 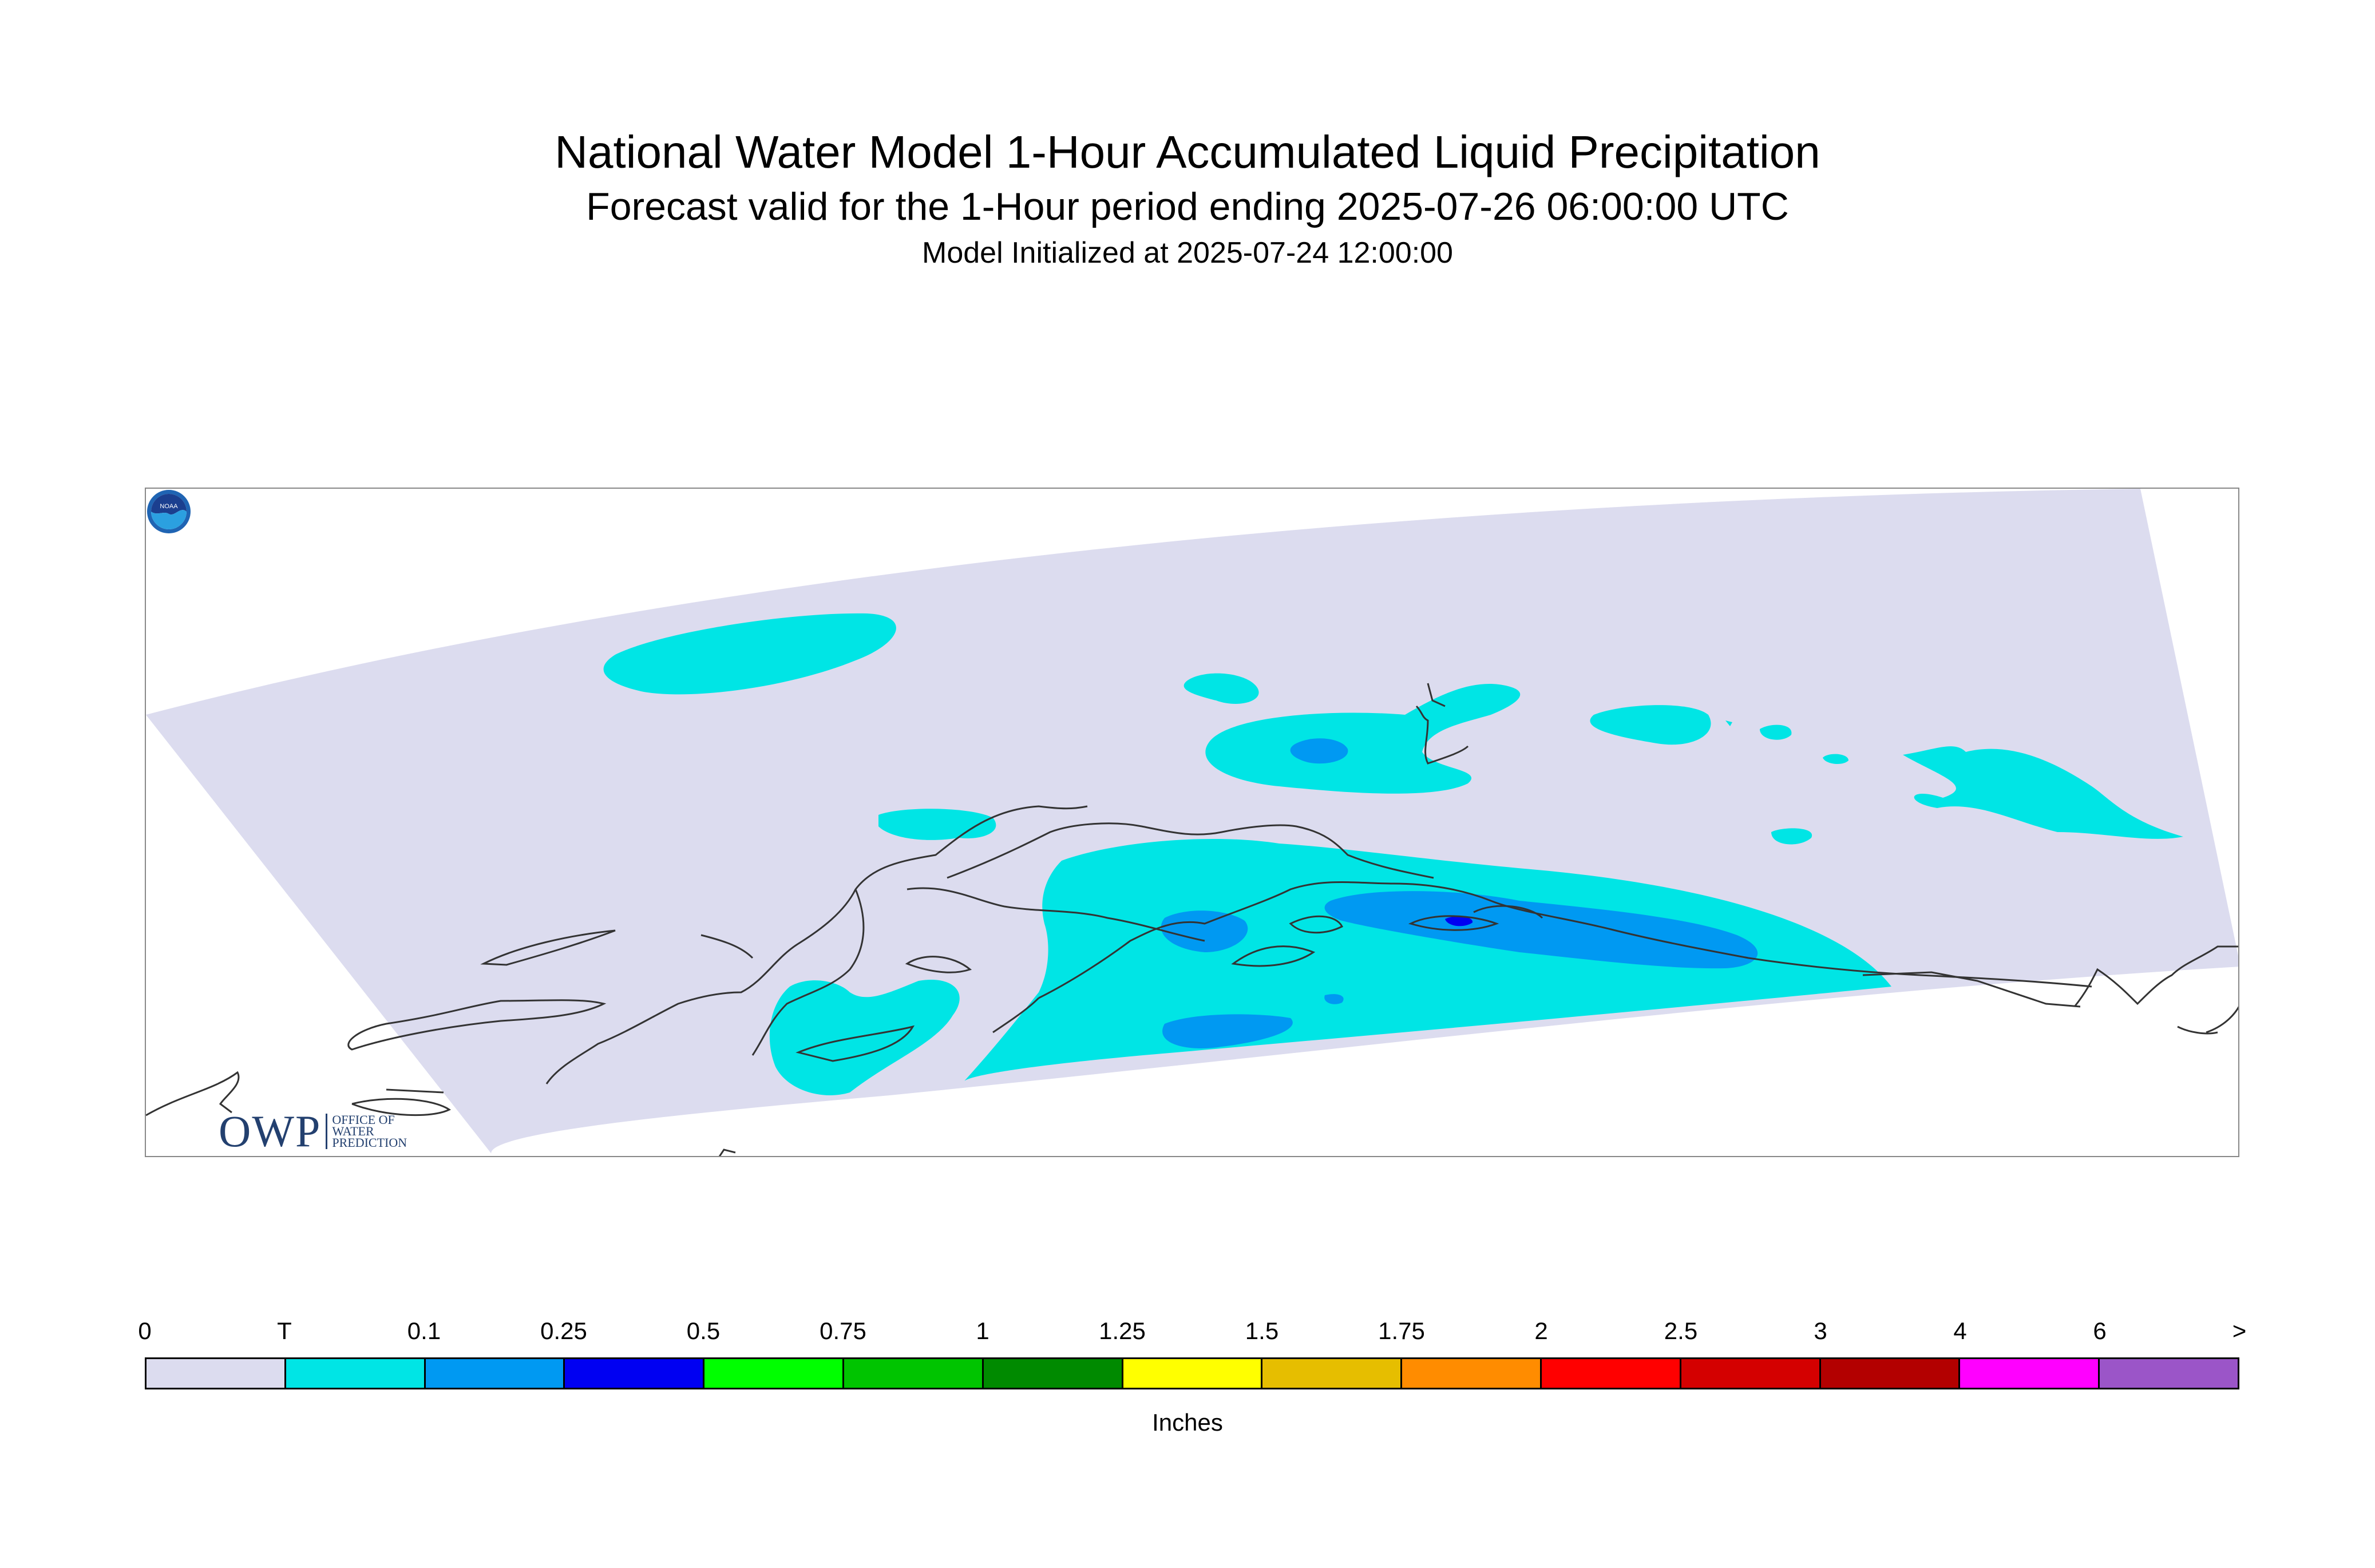 I want to click on legend-tick-label: 6, so click(x=2100, y=1330).